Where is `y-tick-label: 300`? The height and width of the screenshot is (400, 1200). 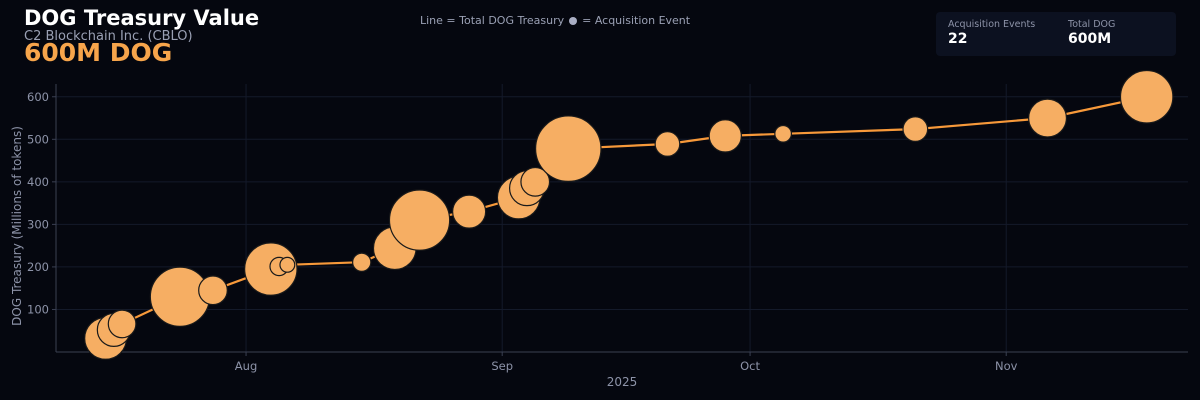 y-tick-label: 300 is located at coordinates (38, 224).